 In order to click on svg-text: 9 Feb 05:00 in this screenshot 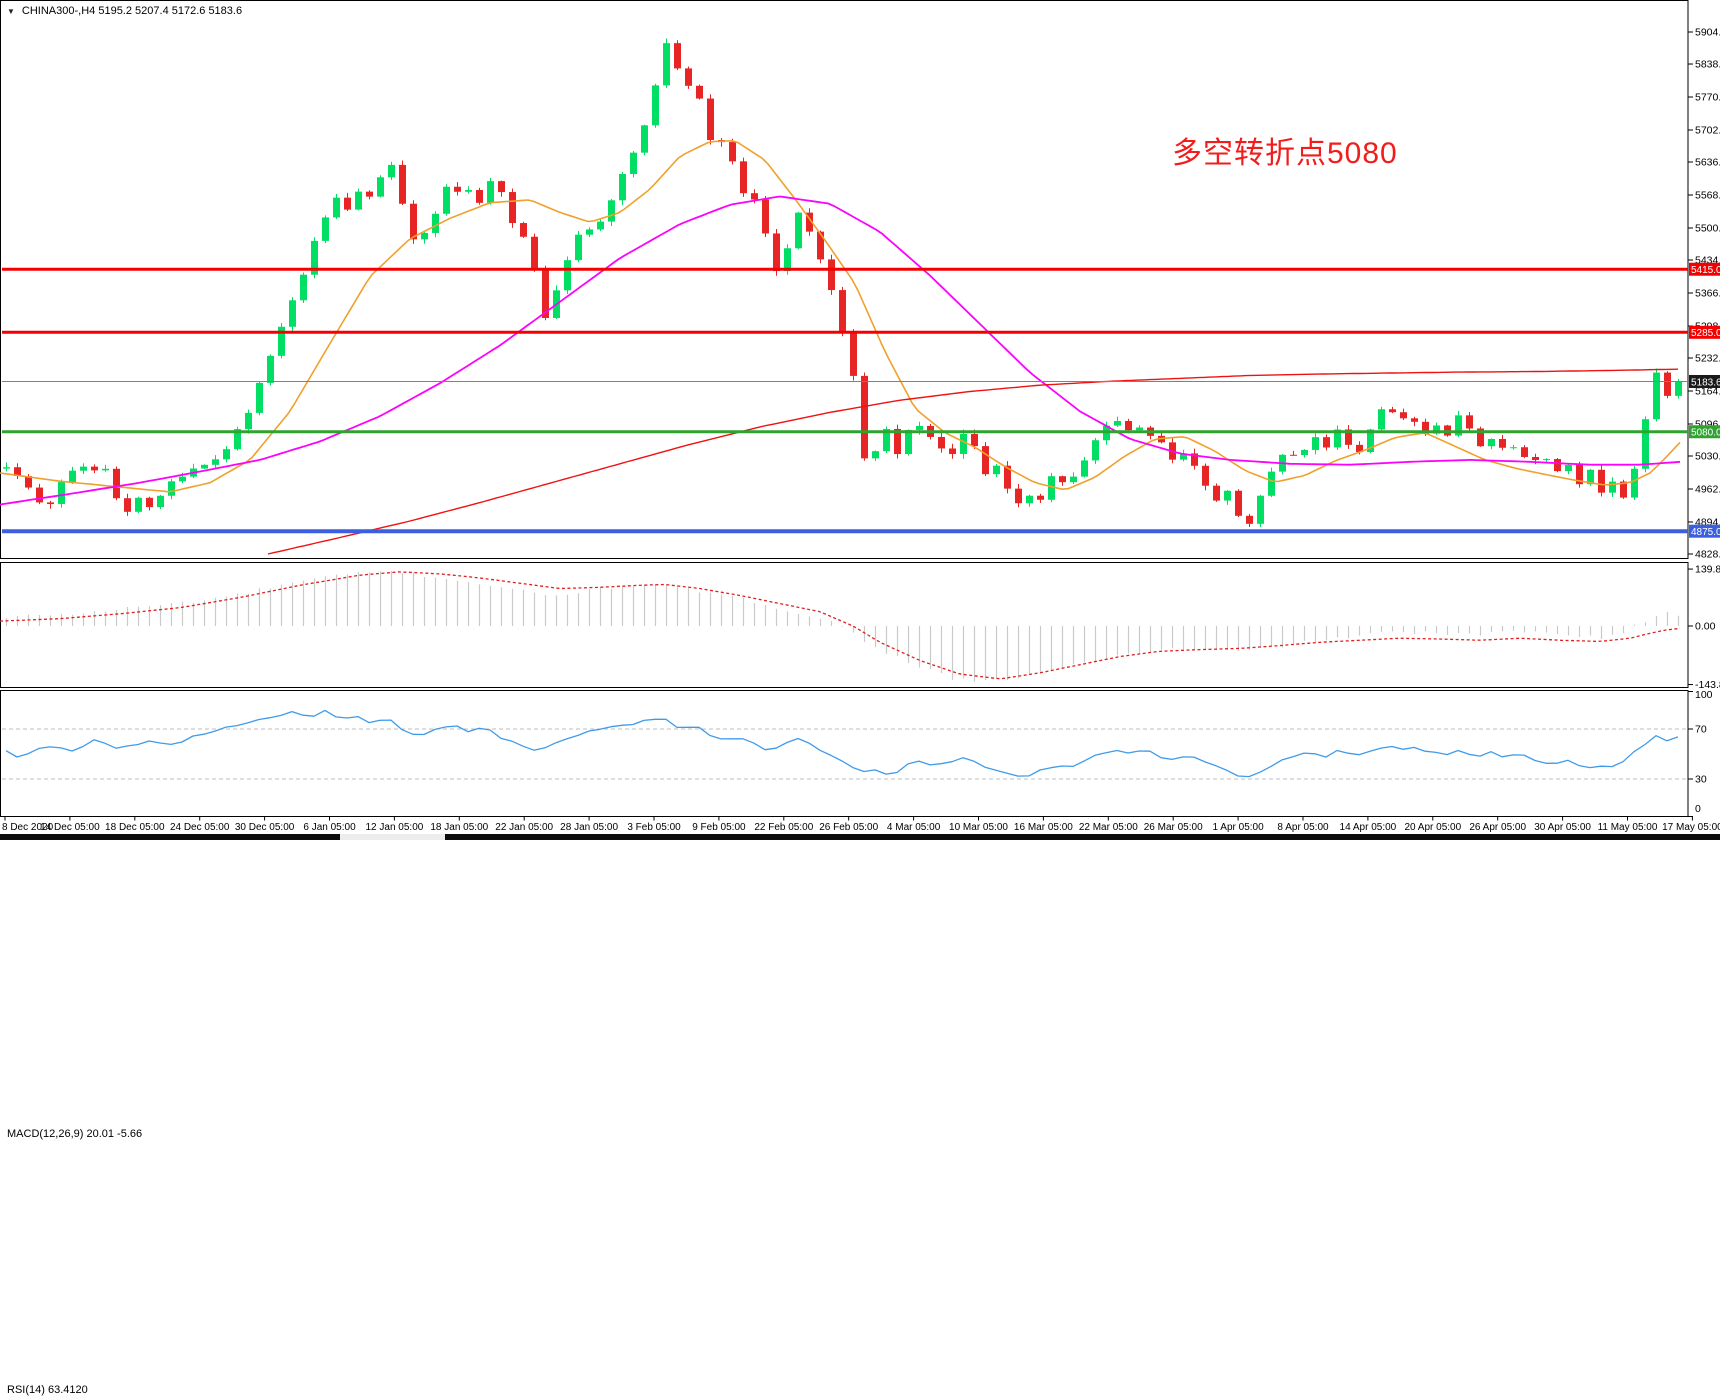, I will do `click(719, 827)`.